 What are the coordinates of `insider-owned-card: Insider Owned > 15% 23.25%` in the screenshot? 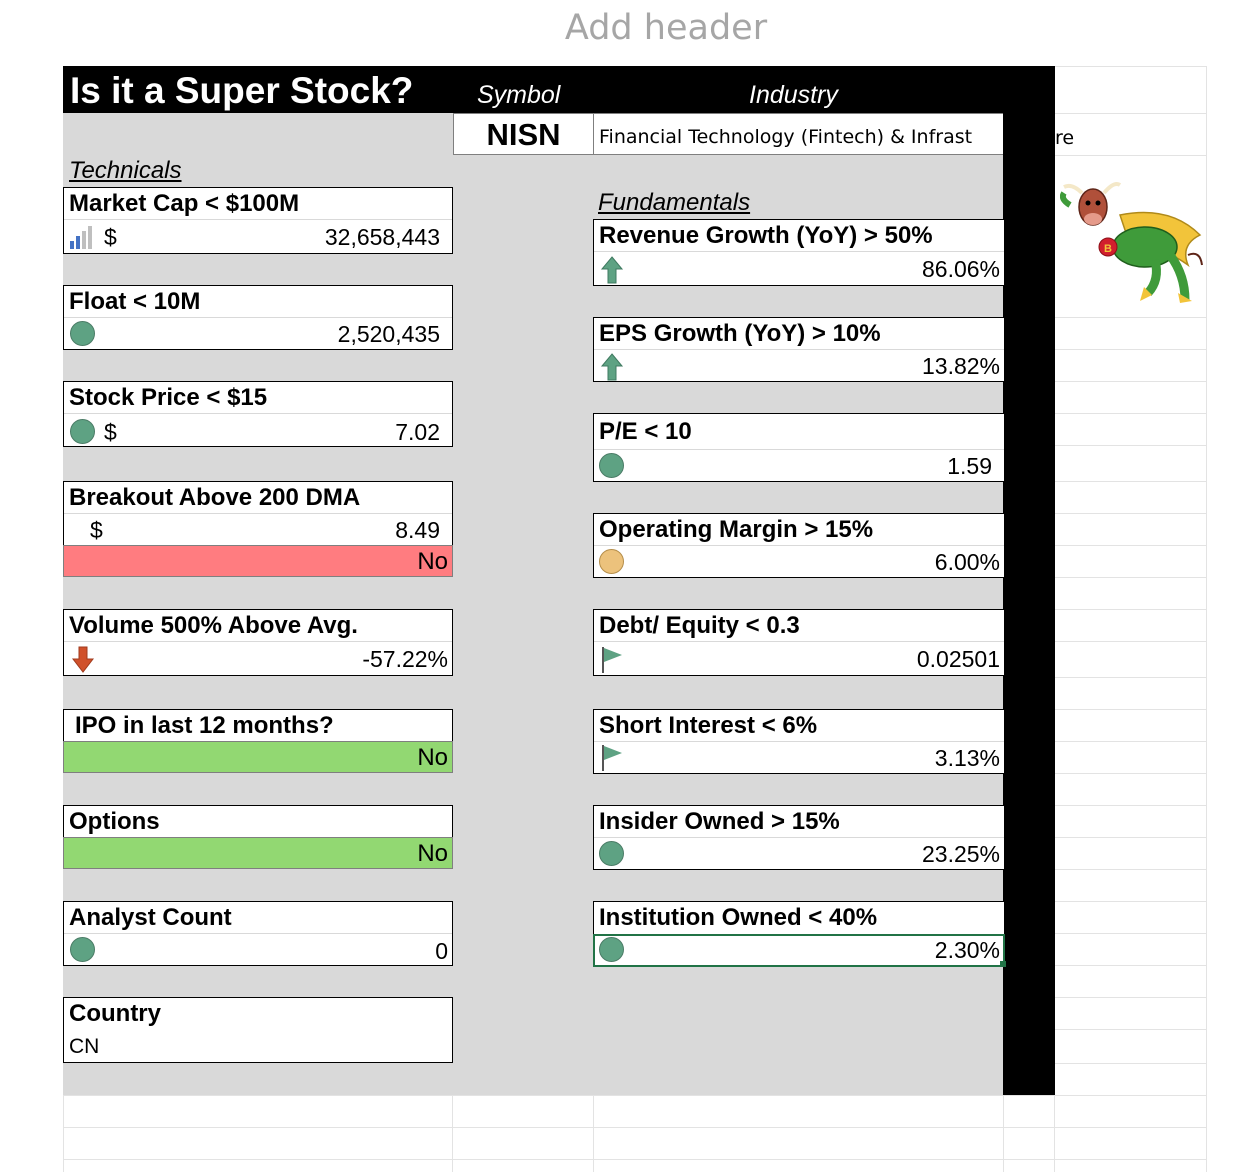 It's located at (798, 837).